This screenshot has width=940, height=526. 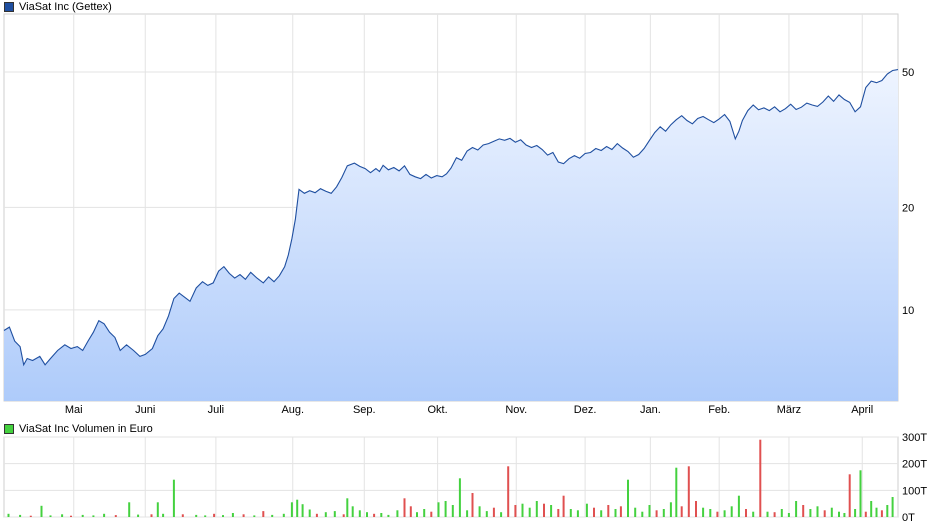 I want to click on price-x-tick-label: März, so click(x=789, y=410).